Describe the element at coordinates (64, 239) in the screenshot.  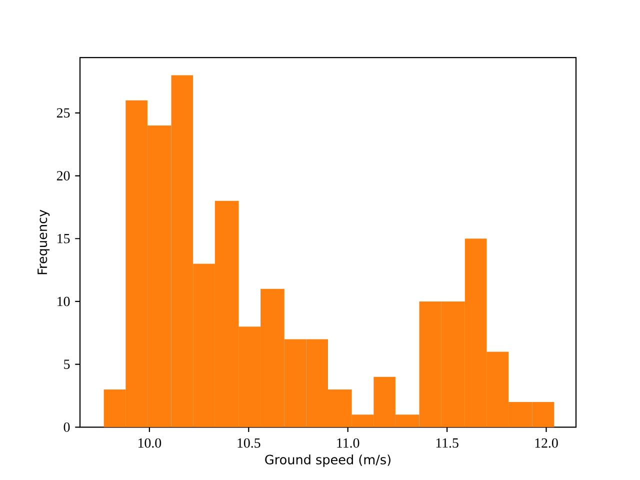
I see `y-tick-label: 15` at that location.